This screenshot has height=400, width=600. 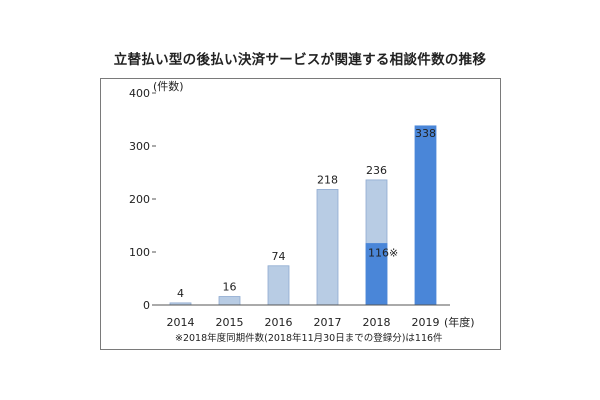 I want to click on bar-2015, so click(x=229, y=301).